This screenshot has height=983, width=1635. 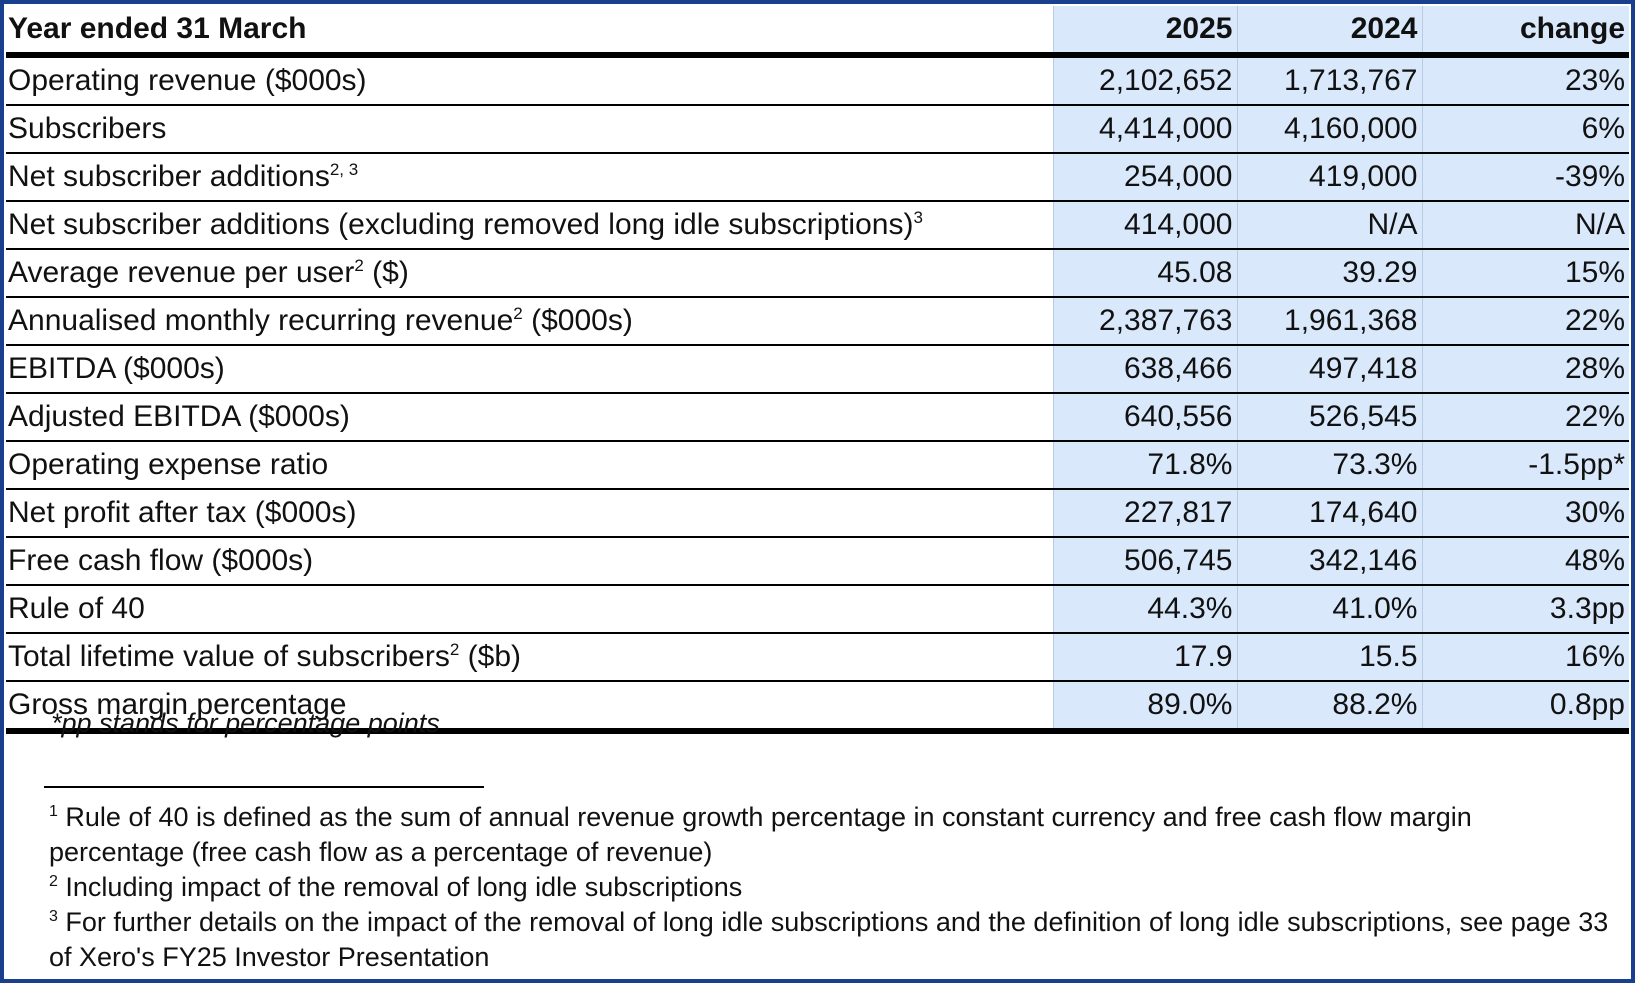 What do you see at coordinates (1329, 707) in the screenshot?
I see `value-2024: 88.2%` at bounding box center [1329, 707].